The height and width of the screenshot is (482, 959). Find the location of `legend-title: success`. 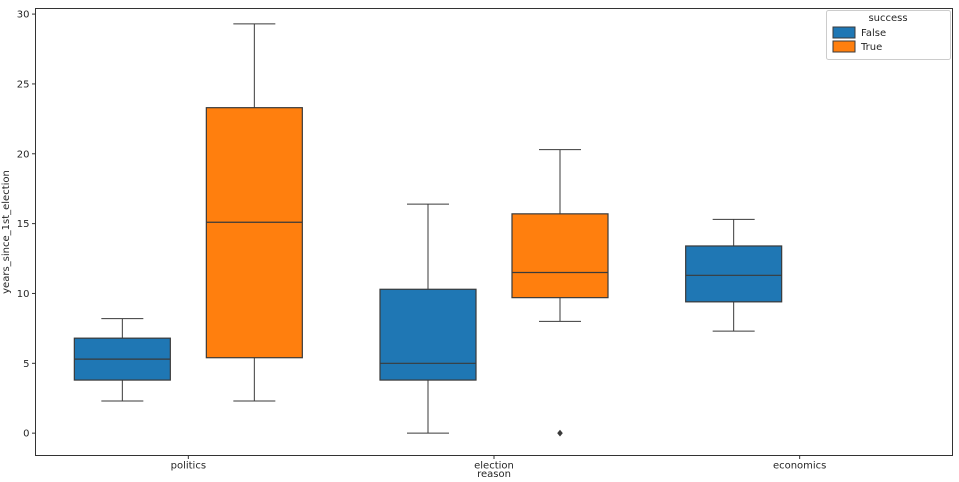

legend-title: success is located at coordinates (887, 18).